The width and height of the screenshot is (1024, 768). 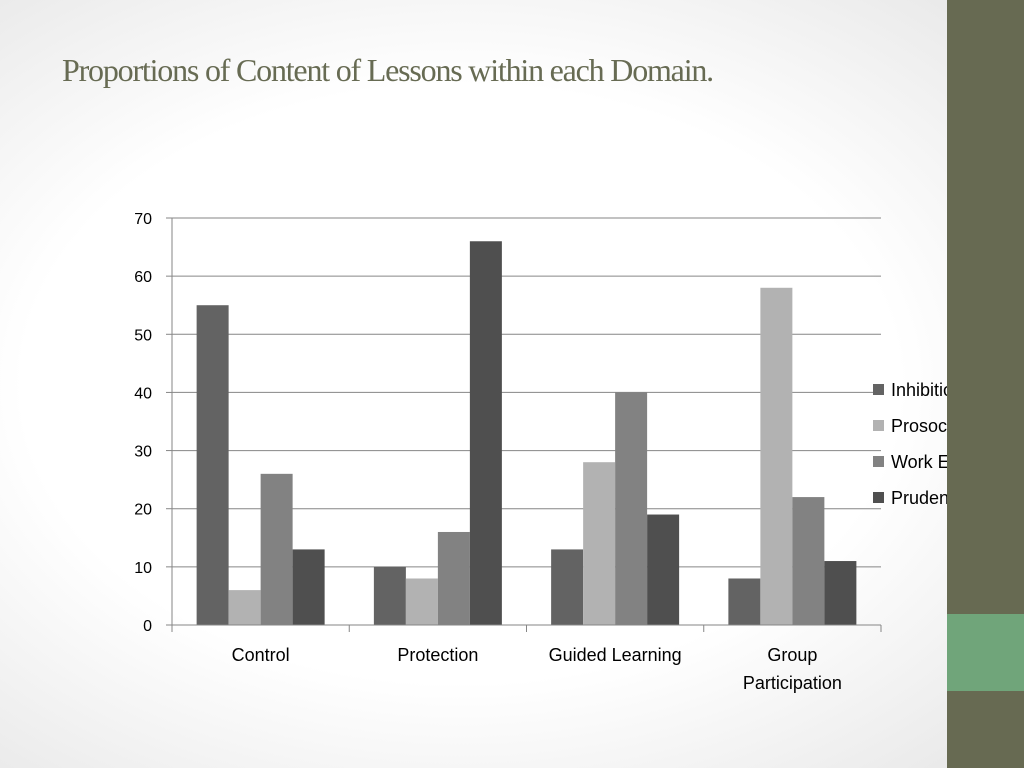 I want to click on legend: Inhibition Prosocial Work Ethic Prudential, so click(x=910, y=444).